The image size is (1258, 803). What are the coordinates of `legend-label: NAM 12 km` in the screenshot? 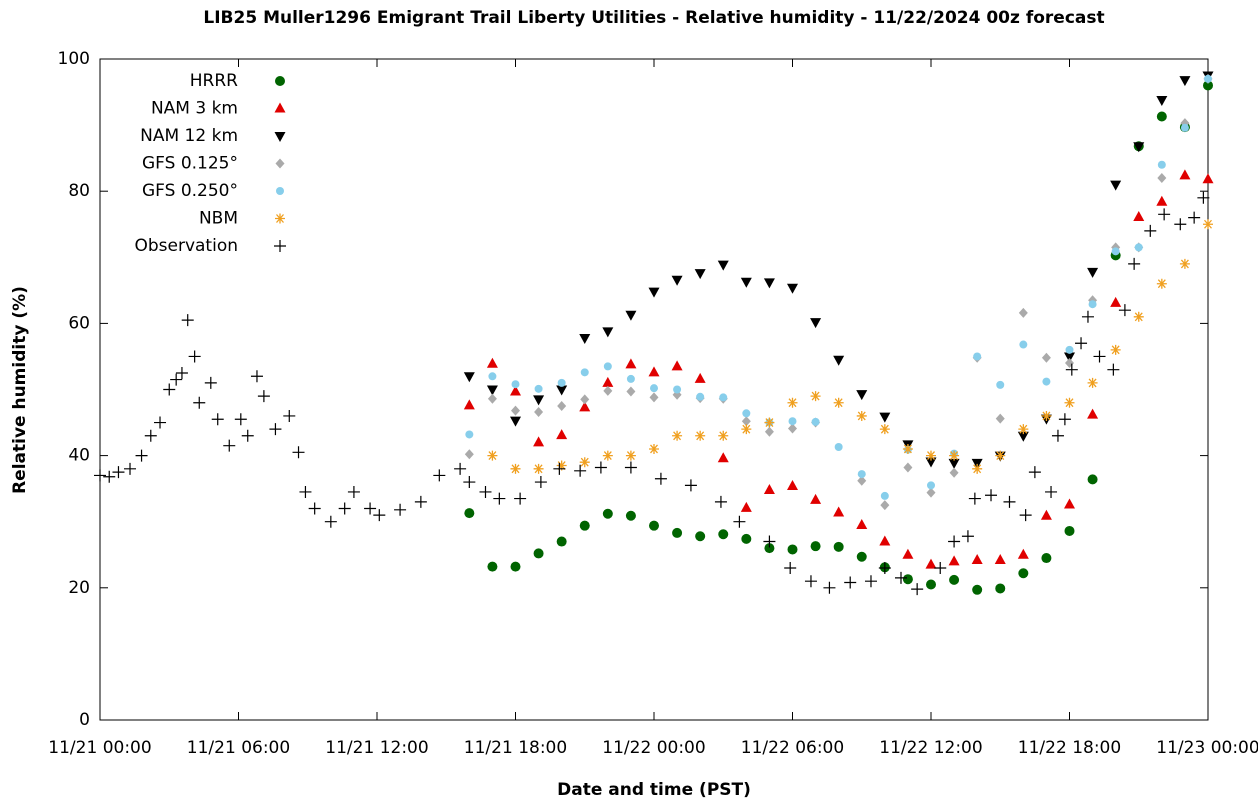 It's located at (189, 136).